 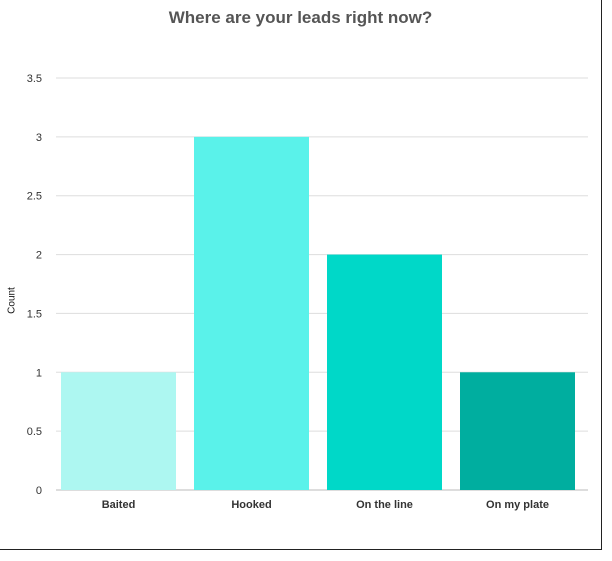 I want to click on y-tick-label: 2.5, so click(x=34, y=197).